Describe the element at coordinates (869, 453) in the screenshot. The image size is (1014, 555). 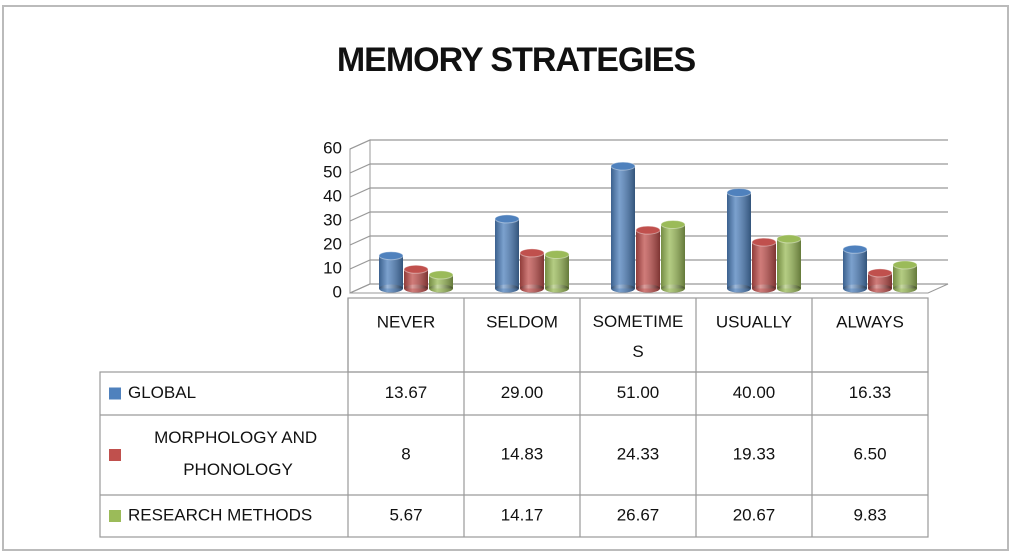
I see `table-value: 6.50` at that location.